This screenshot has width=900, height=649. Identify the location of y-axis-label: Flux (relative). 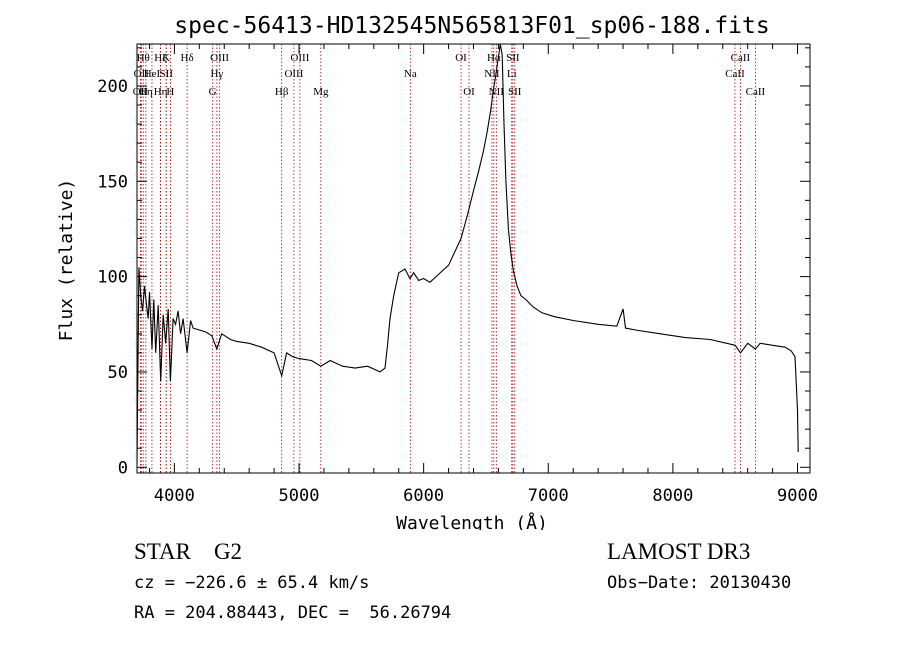
(66, 260).